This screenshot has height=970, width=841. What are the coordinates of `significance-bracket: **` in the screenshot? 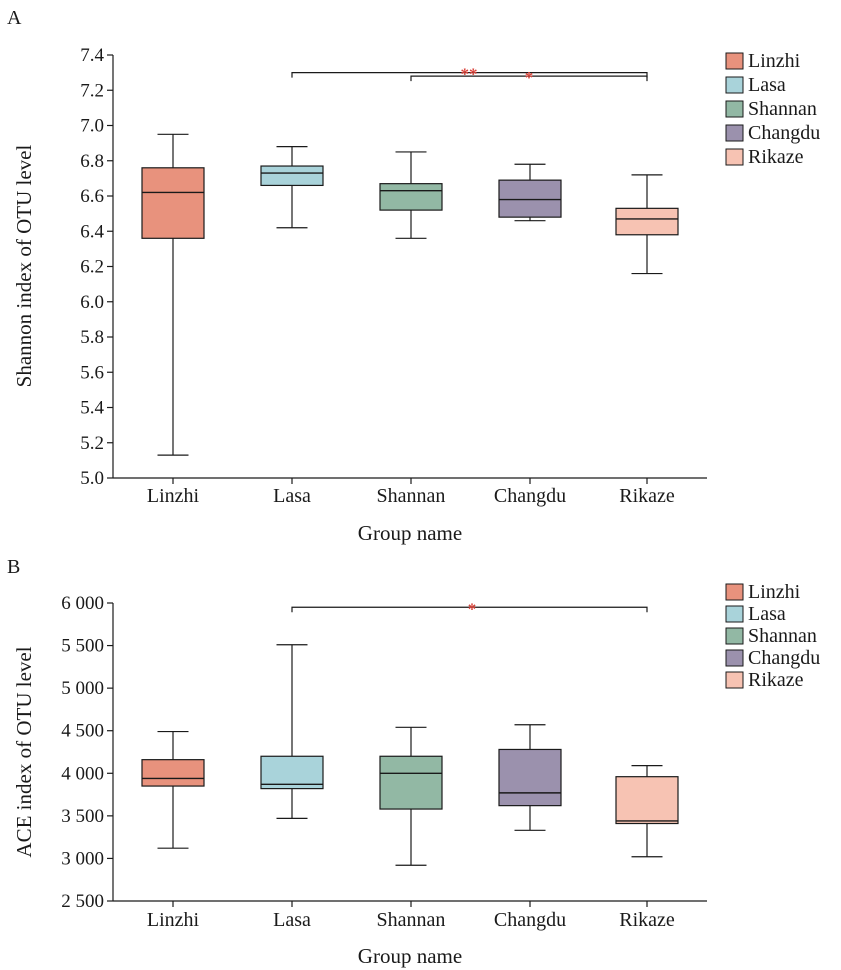 It's located at (469, 74).